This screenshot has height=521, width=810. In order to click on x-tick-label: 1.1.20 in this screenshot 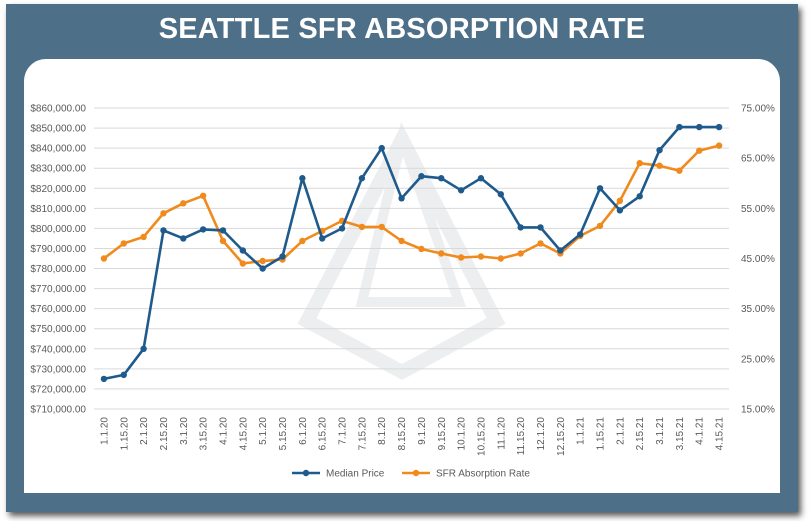, I will do `click(104, 431)`.